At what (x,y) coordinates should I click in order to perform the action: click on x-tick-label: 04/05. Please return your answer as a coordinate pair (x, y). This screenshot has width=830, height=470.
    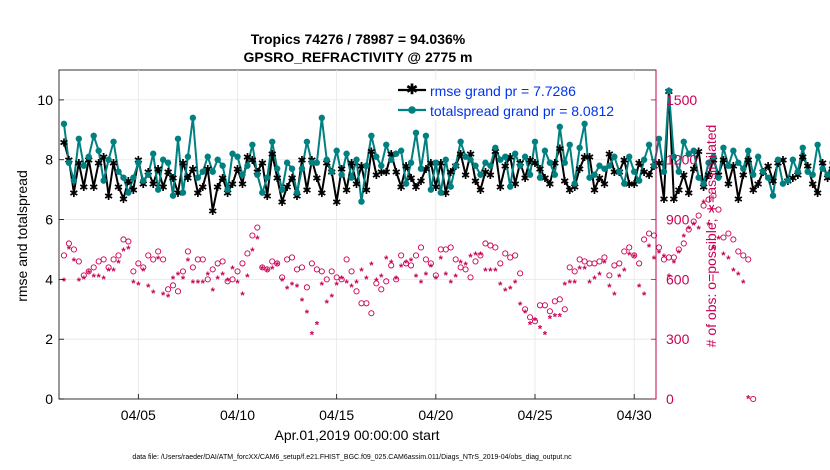
    Looking at the image, I should click on (138, 415).